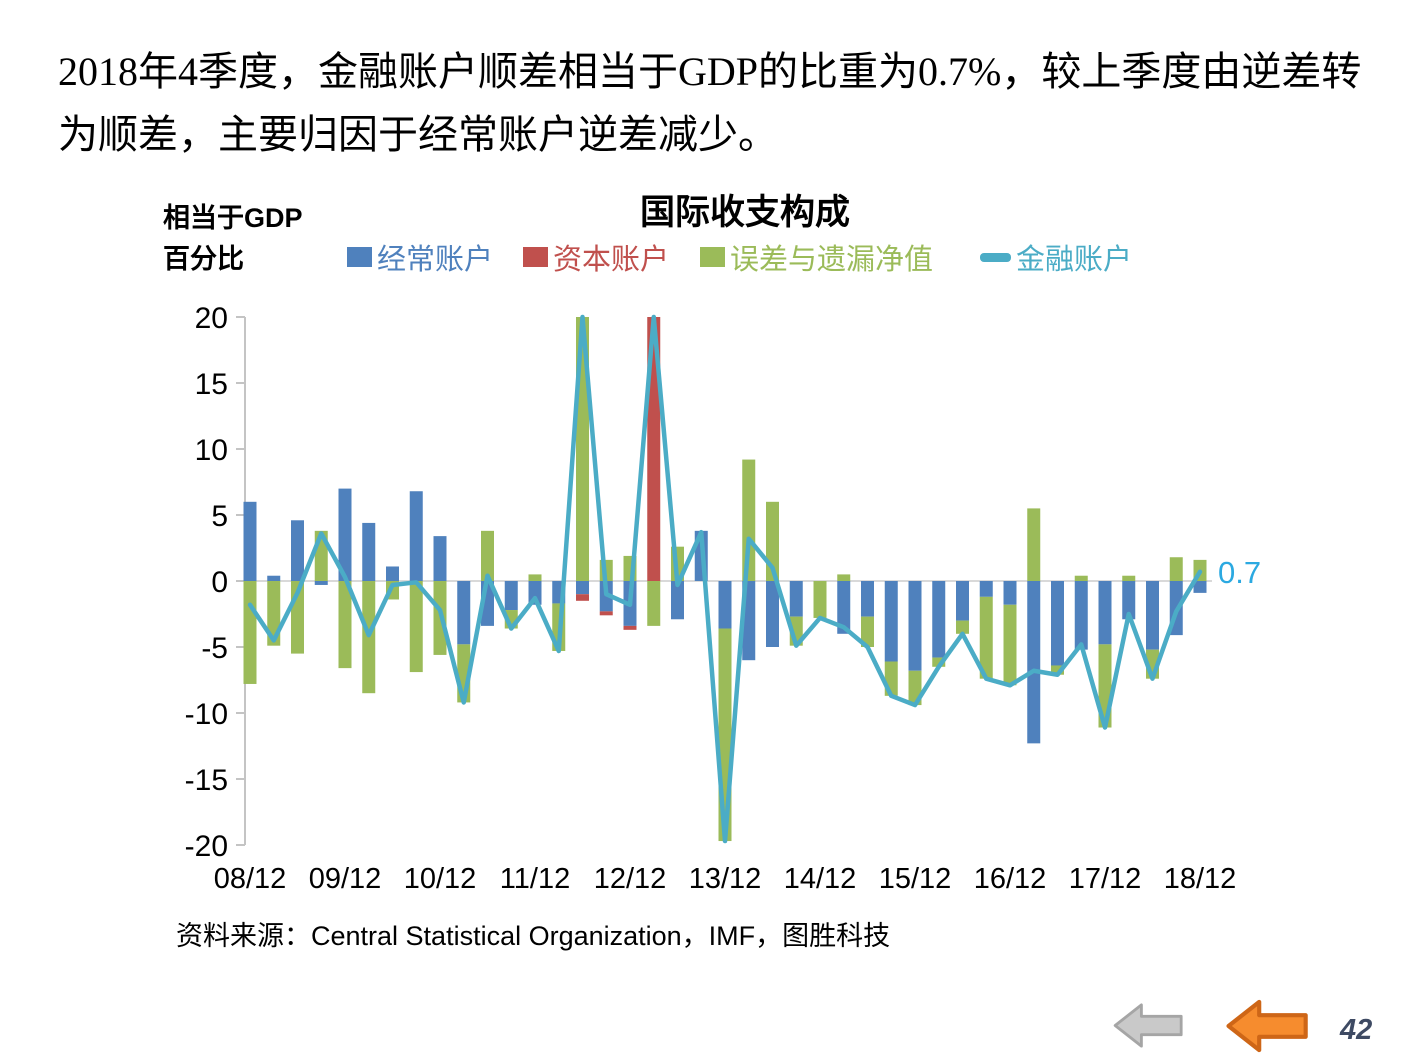 Image resolution: width=1411 pixels, height=1058 pixels. Describe the element at coordinates (211, 450) in the screenshot. I see `y-tick-label: 10` at that location.